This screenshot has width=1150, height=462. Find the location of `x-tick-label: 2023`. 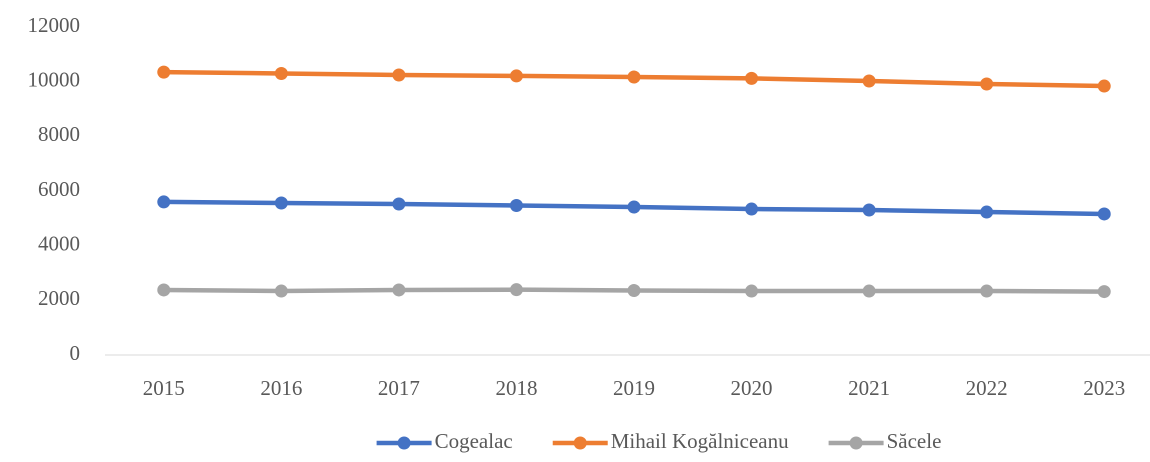

x-tick-label: 2023 is located at coordinates (1104, 388).